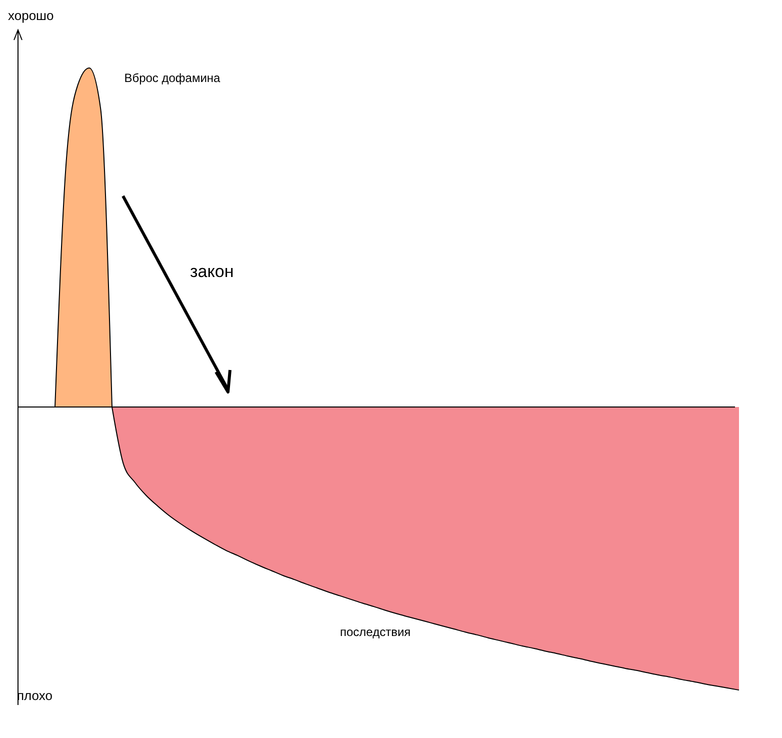  I want to click on annotation: плохо, so click(34, 695).